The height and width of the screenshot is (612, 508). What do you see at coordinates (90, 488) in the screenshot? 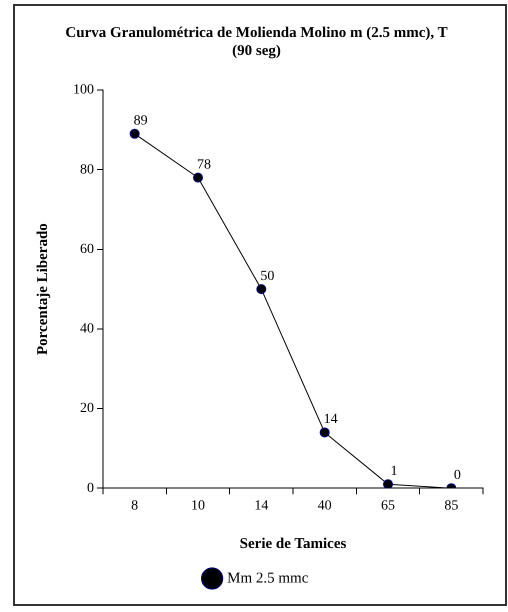
I see `y-tick-label: 0` at bounding box center [90, 488].